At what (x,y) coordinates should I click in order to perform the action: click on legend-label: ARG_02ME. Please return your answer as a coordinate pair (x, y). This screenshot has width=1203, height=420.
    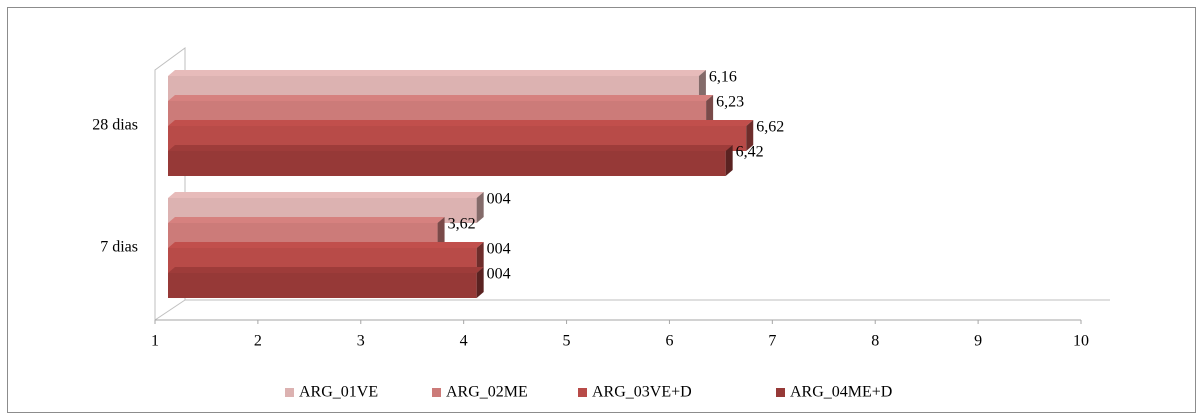
    Looking at the image, I should click on (487, 392).